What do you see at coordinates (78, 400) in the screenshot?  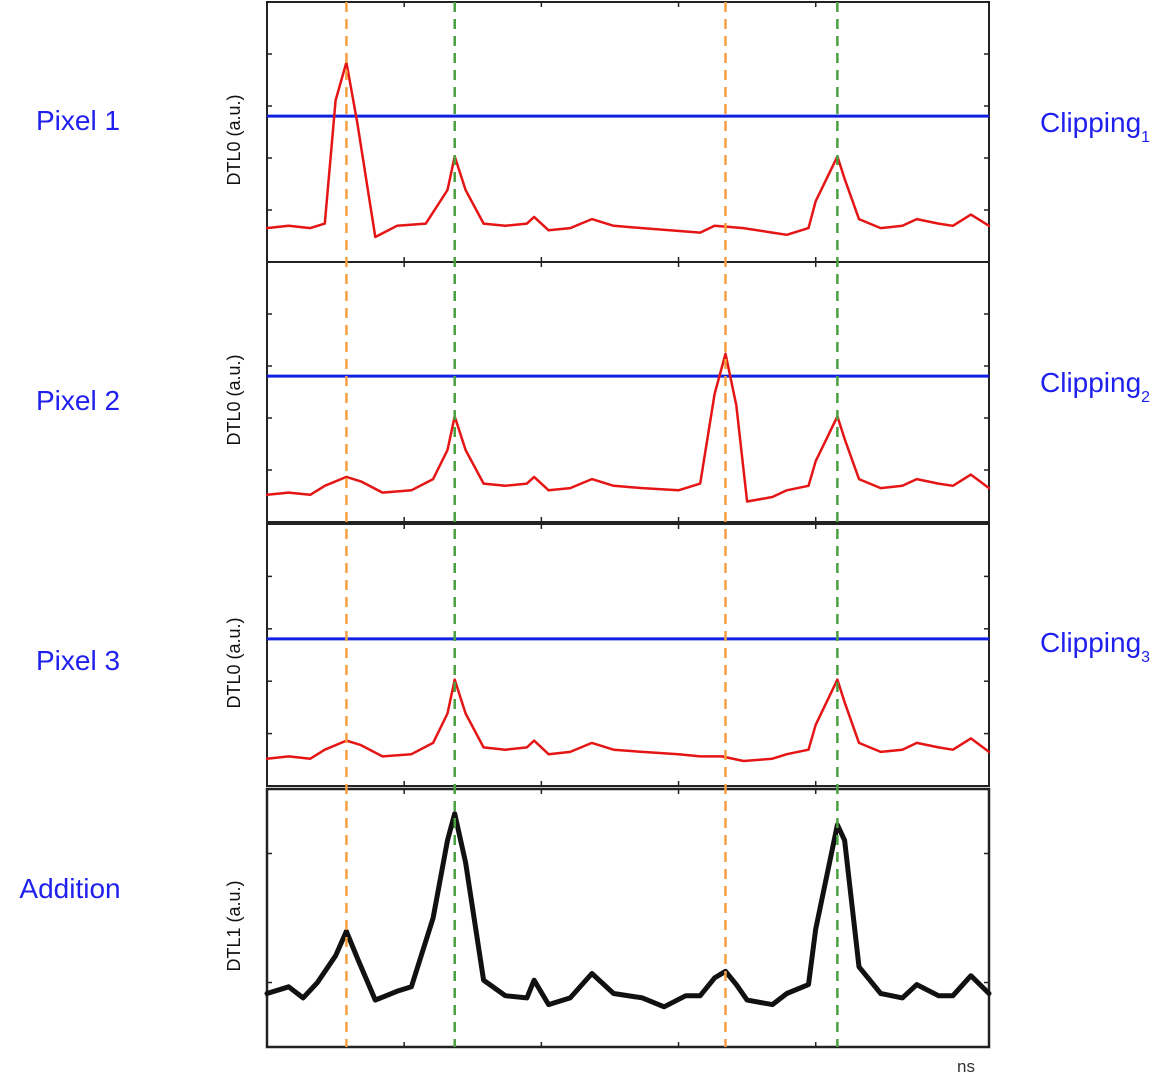 I see `row-label-2: Pixel 2` at bounding box center [78, 400].